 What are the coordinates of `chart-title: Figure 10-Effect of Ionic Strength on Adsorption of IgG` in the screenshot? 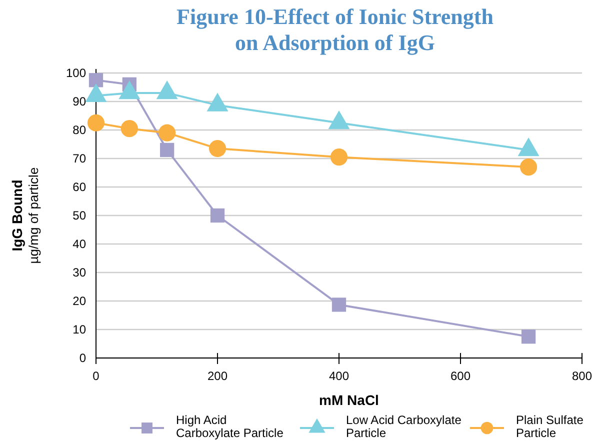 It's located at (335, 29).